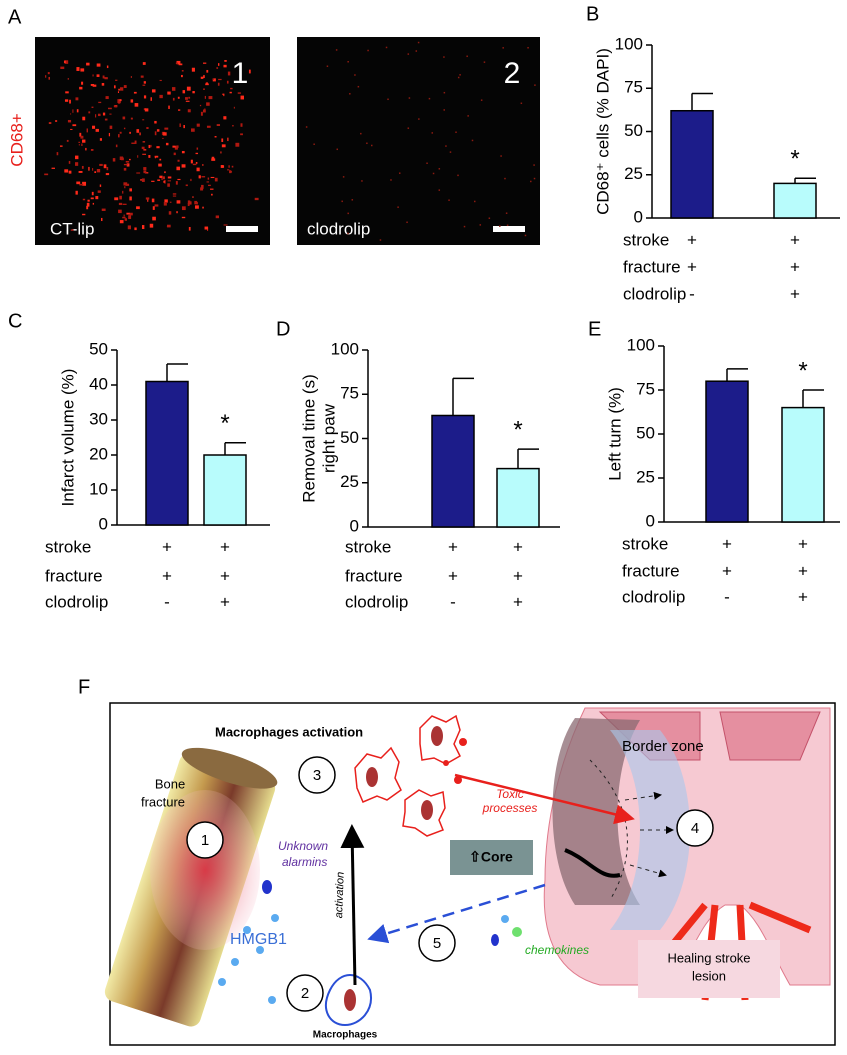 This screenshot has height=1055, width=847. What do you see at coordinates (418, 141) in the screenshot?
I see `micrograph` at bounding box center [418, 141].